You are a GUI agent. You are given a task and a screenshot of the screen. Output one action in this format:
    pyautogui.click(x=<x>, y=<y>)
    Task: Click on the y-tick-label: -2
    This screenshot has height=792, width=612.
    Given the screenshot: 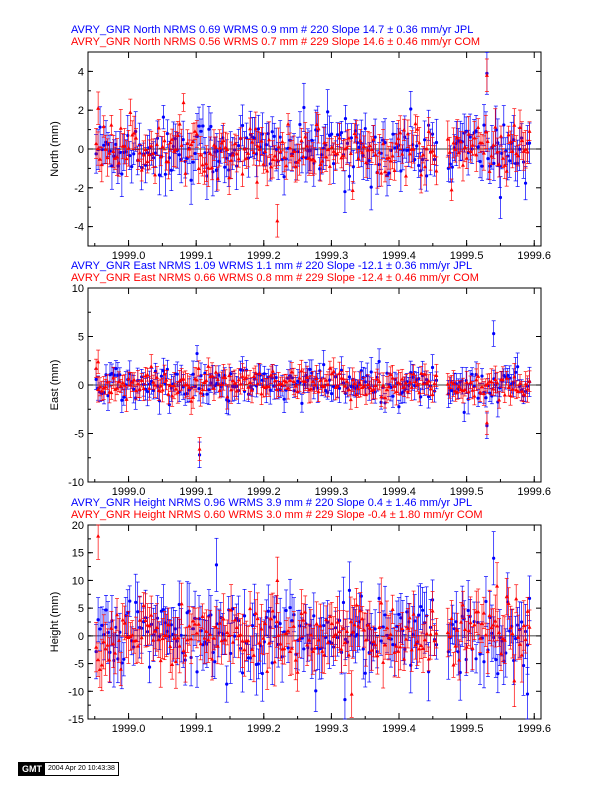 What is the action you would take?
    pyautogui.click(x=79, y=189)
    